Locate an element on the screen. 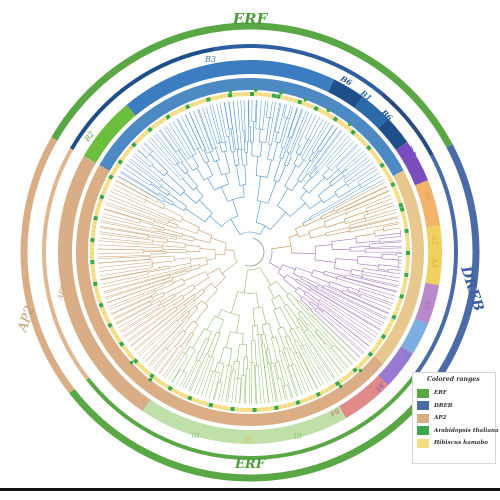  band-a6 is located at coordinates (427, 204).